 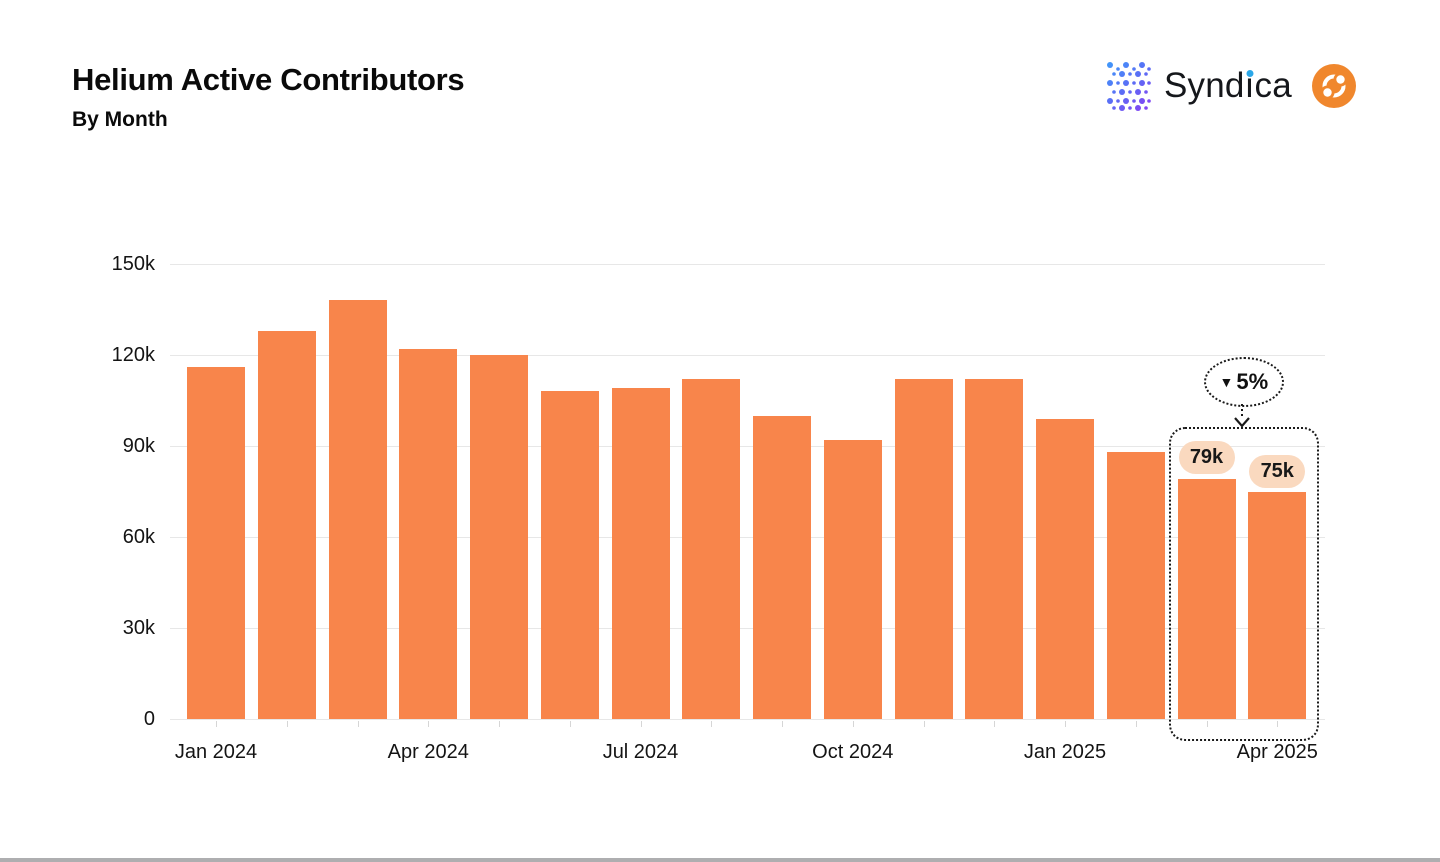 What do you see at coordinates (1129, 86) in the screenshot?
I see `syndica-dot-matrix-icon` at bounding box center [1129, 86].